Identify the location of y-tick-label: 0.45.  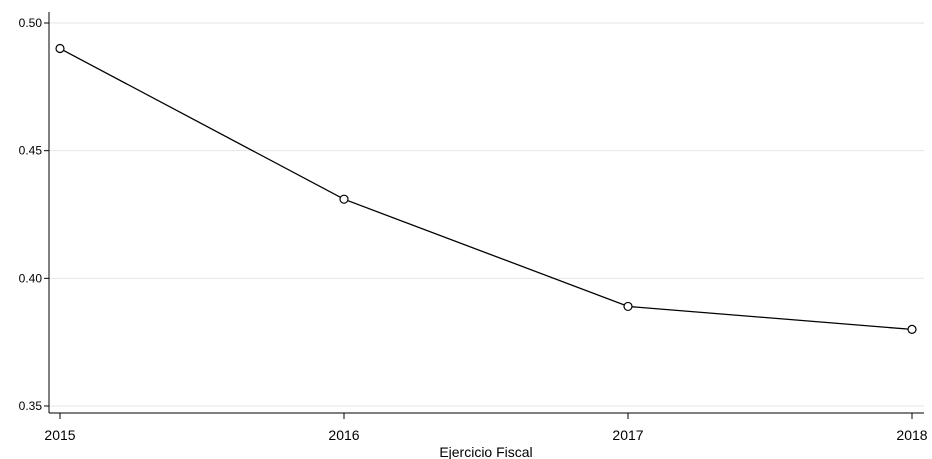
(31, 151).